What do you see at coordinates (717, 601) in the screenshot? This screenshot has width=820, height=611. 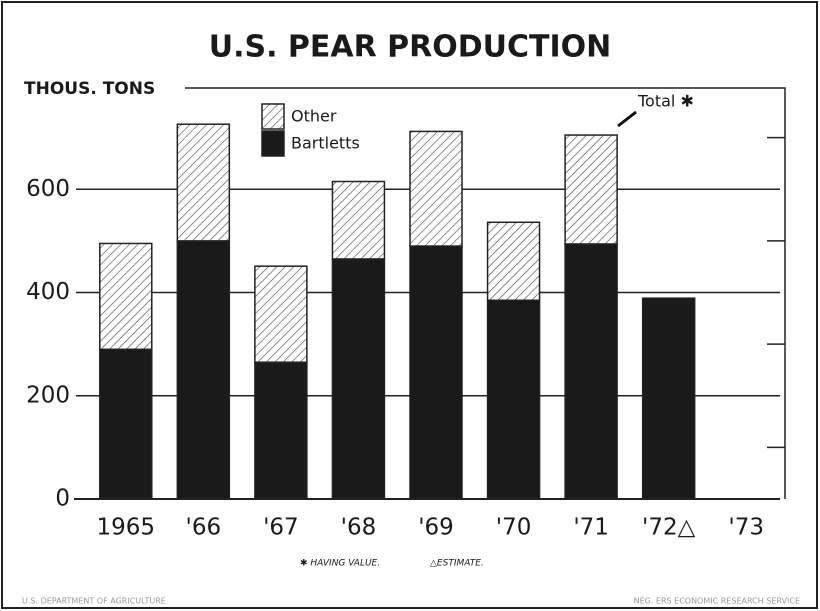 I see `source: NEG. ERS ECONOMIC RESEARCH SERVICE` at bounding box center [717, 601].